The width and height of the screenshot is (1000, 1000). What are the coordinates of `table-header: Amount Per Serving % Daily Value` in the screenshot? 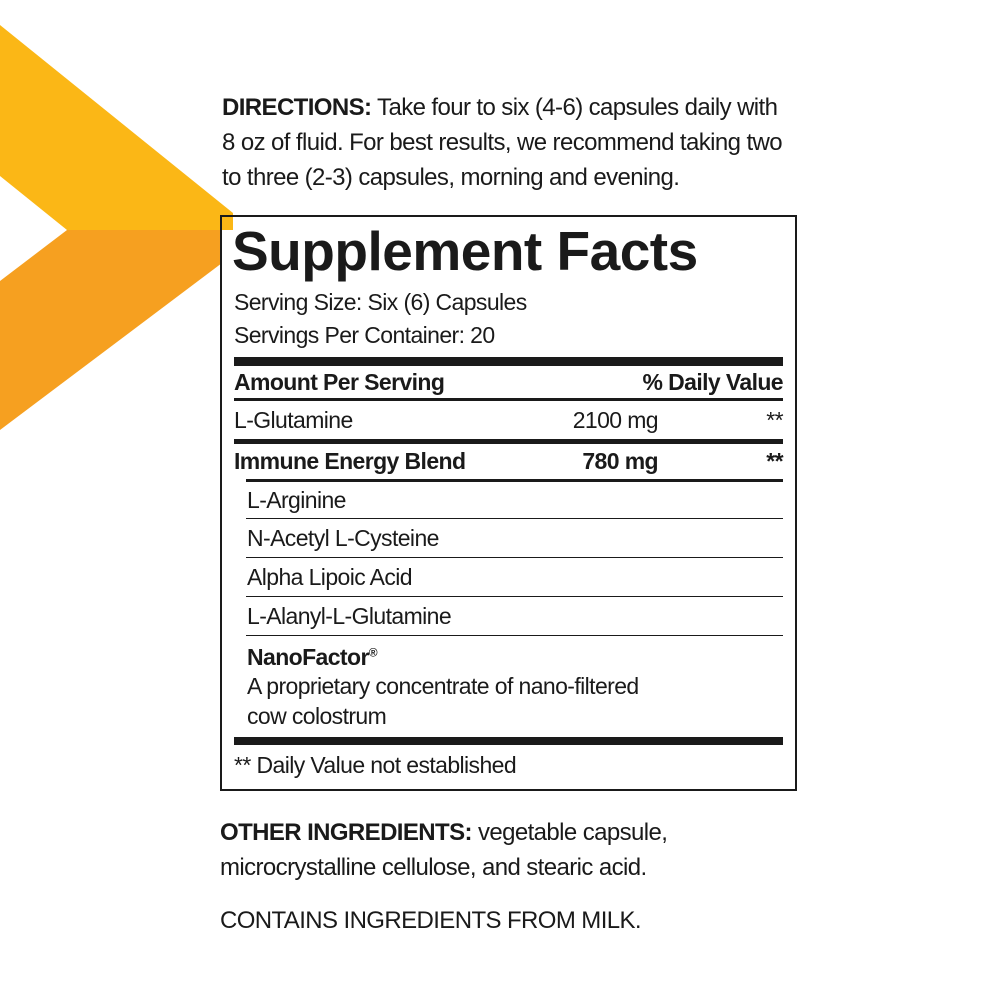 It's located at (509, 382).